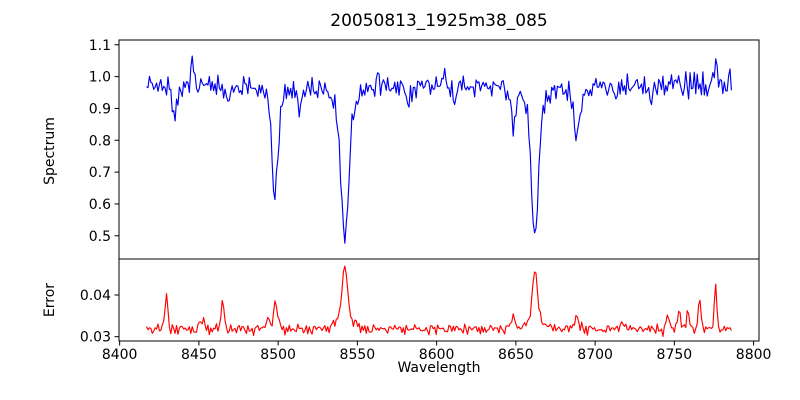 Image resolution: width=800 pixels, height=400 pixels. Describe the element at coordinates (439, 368) in the screenshot. I see `x-axis-label: Wavelength` at that location.